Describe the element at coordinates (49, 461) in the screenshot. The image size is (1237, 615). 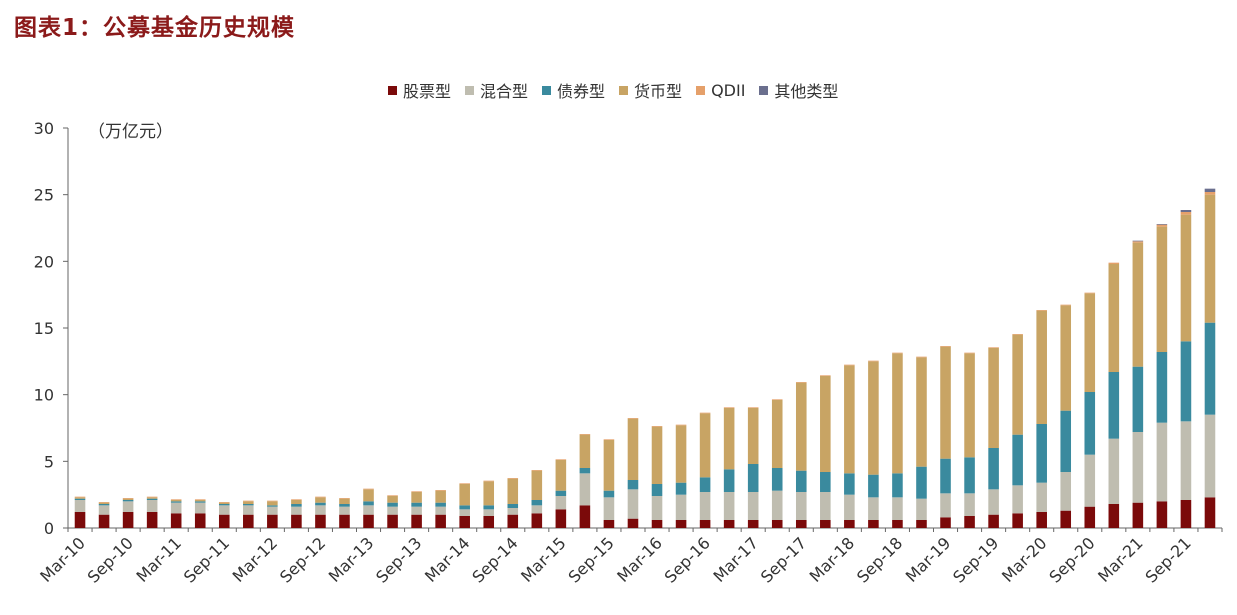
I see `y-tick-label: 5` at that location.